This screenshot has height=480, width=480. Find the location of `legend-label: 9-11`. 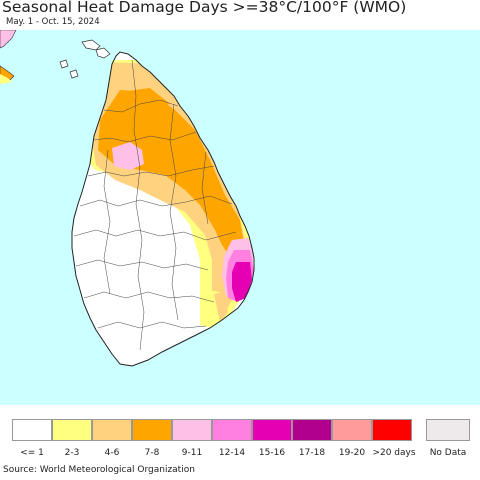

legend-label: 9-11 is located at coordinates (192, 453).